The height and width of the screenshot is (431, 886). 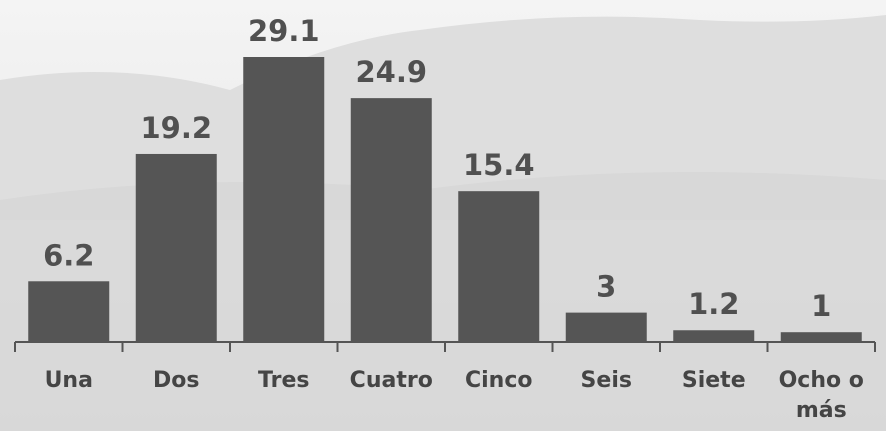 I want to click on value-label: 29.1, so click(x=284, y=31).